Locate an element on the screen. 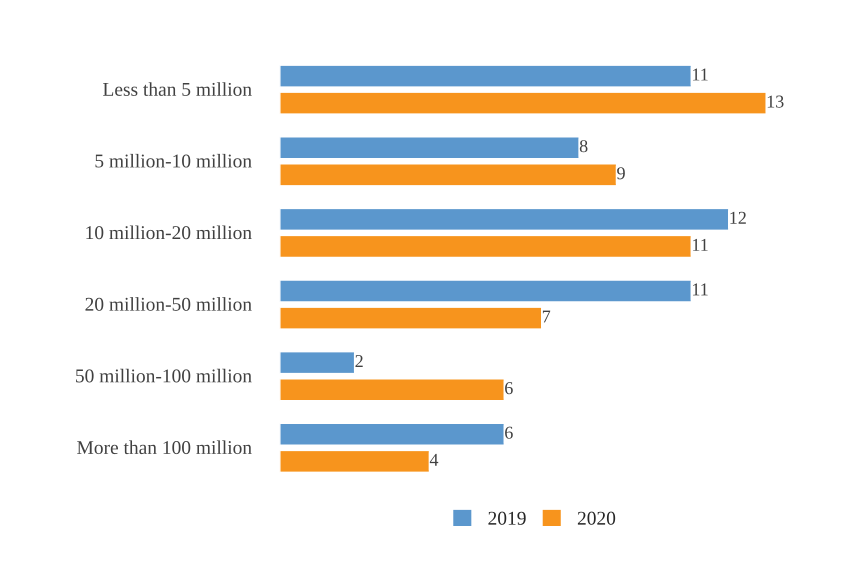 The height and width of the screenshot is (575, 848). y-tick-label: 20 million-50 million is located at coordinates (168, 304).